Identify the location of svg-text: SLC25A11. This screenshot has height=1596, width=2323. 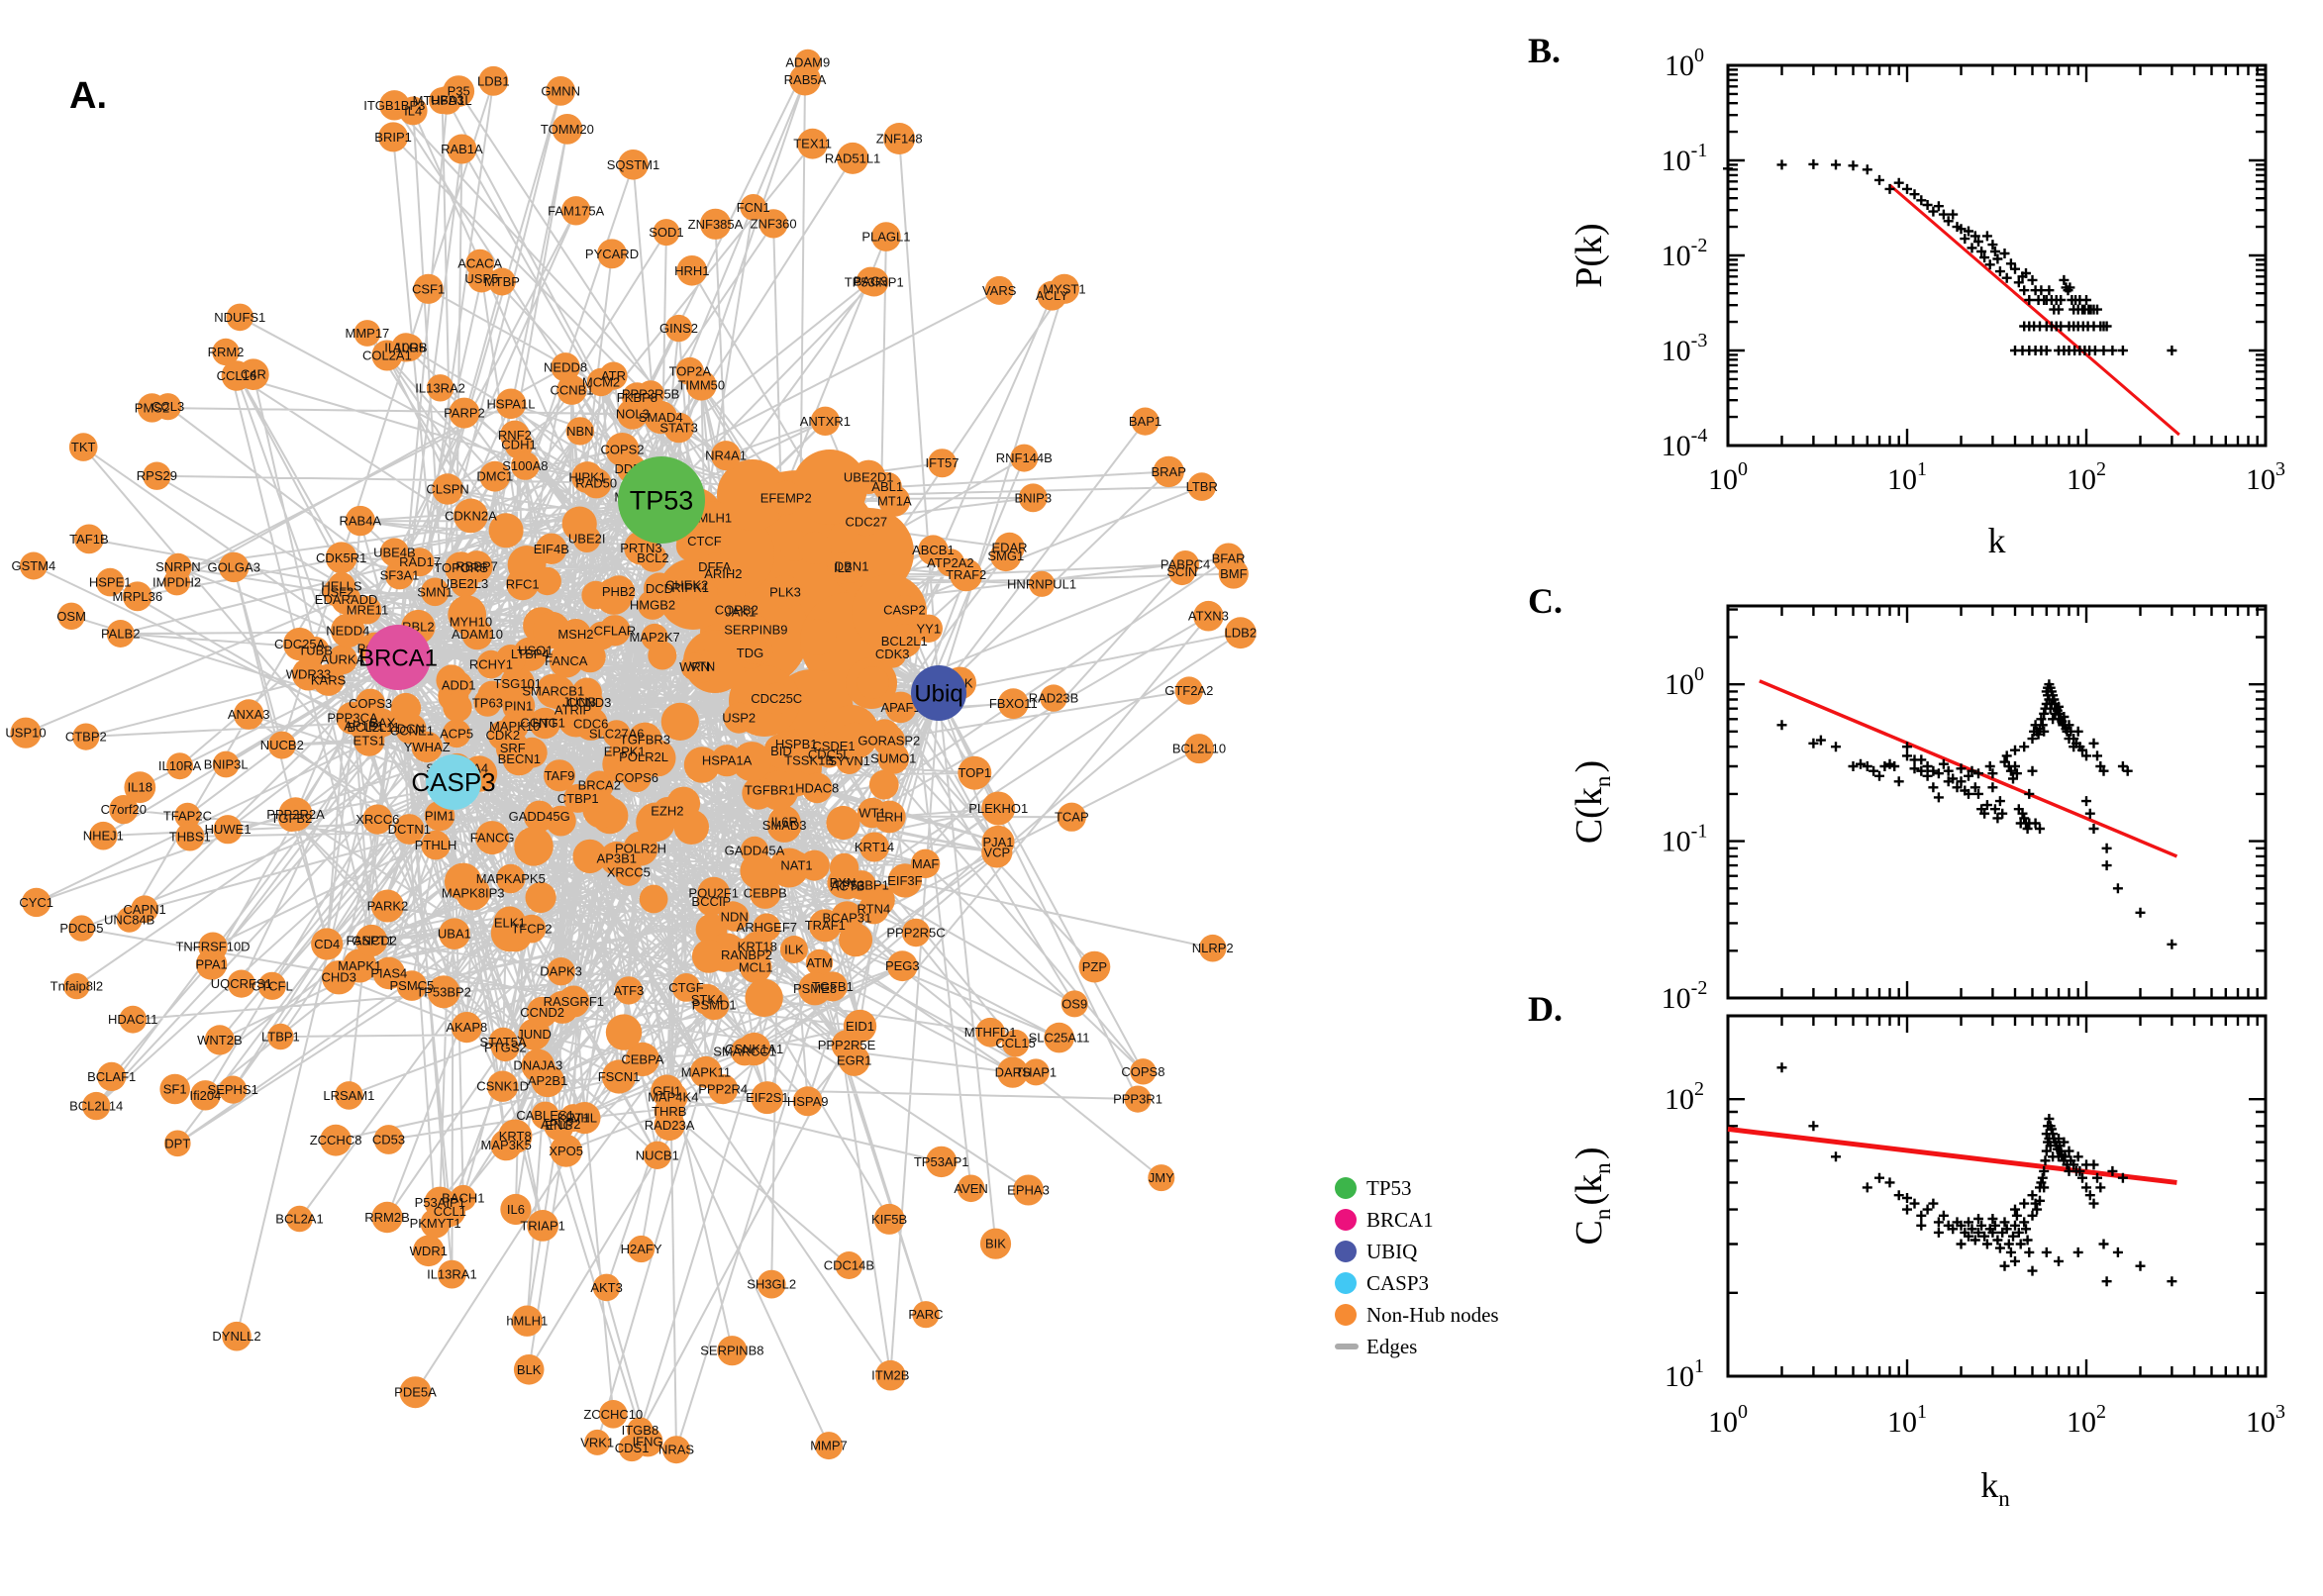
(1060, 1038).